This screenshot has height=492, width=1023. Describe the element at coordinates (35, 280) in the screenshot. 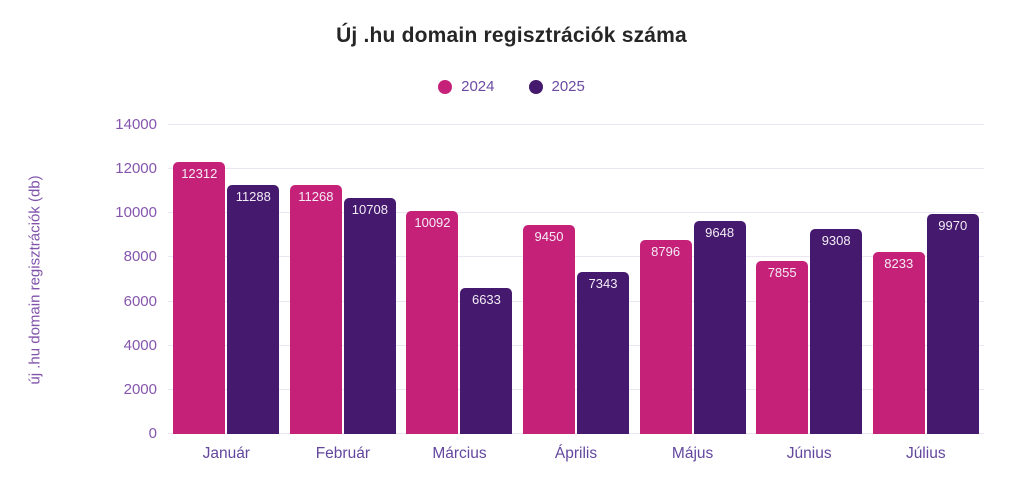

I see `y-axis-title: új .hu domain regisztrációk (db)` at that location.